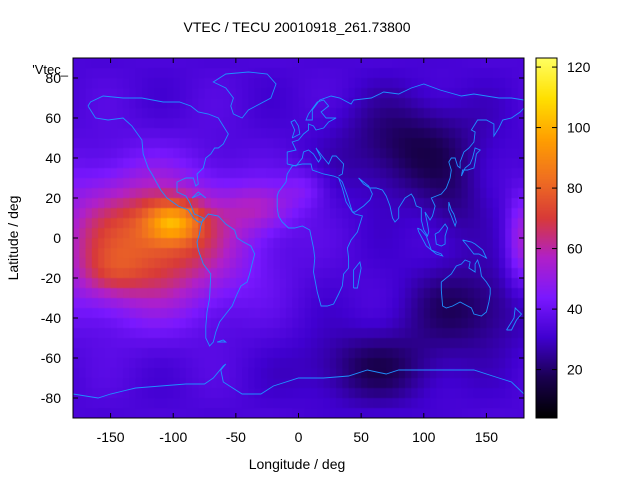 This screenshot has height=480, width=640. I want to click on y-tick-label: 0, so click(57, 238).